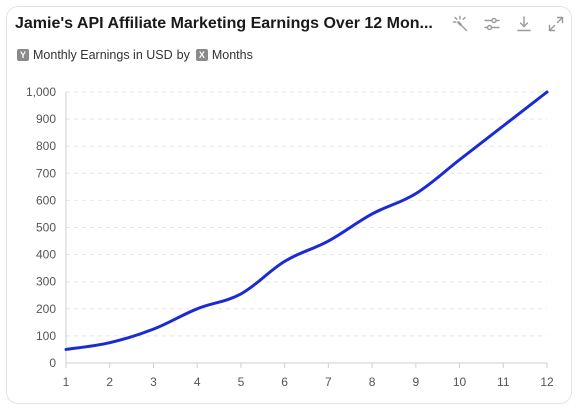 This screenshot has width=580, height=413. Describe the element at coordinates (492, 24) in the screenshot. I see `sliders-icon` at that location.